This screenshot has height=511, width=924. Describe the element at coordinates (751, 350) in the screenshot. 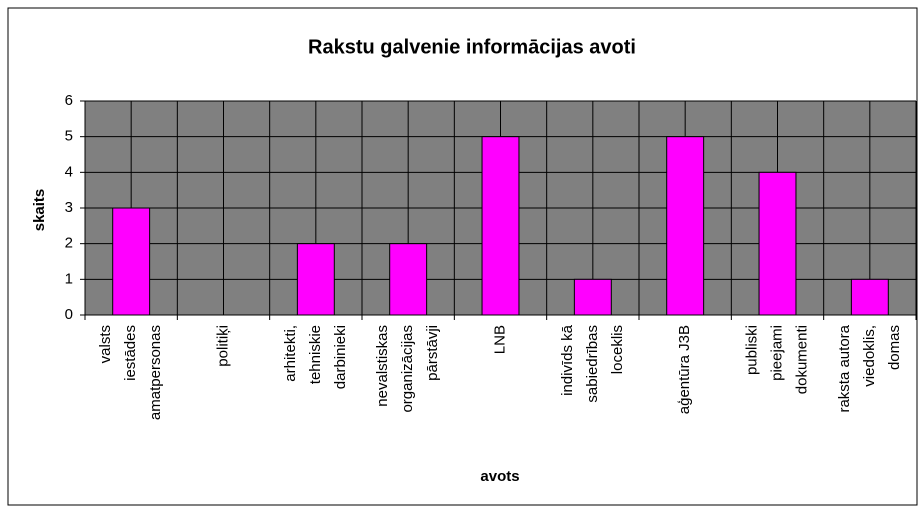

I see `x-tick-label: publiski` at that location.